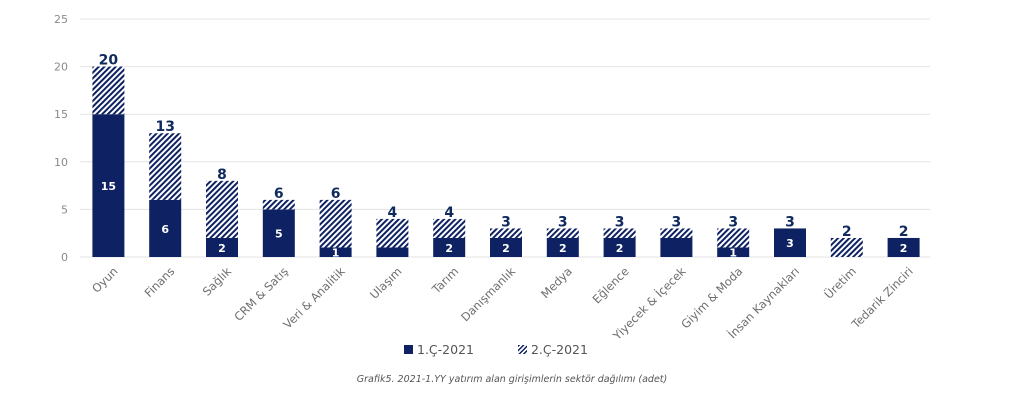 This screenshot has width=1024, height=411. I want to click on bar-value-label: 6, so click(165, 229).